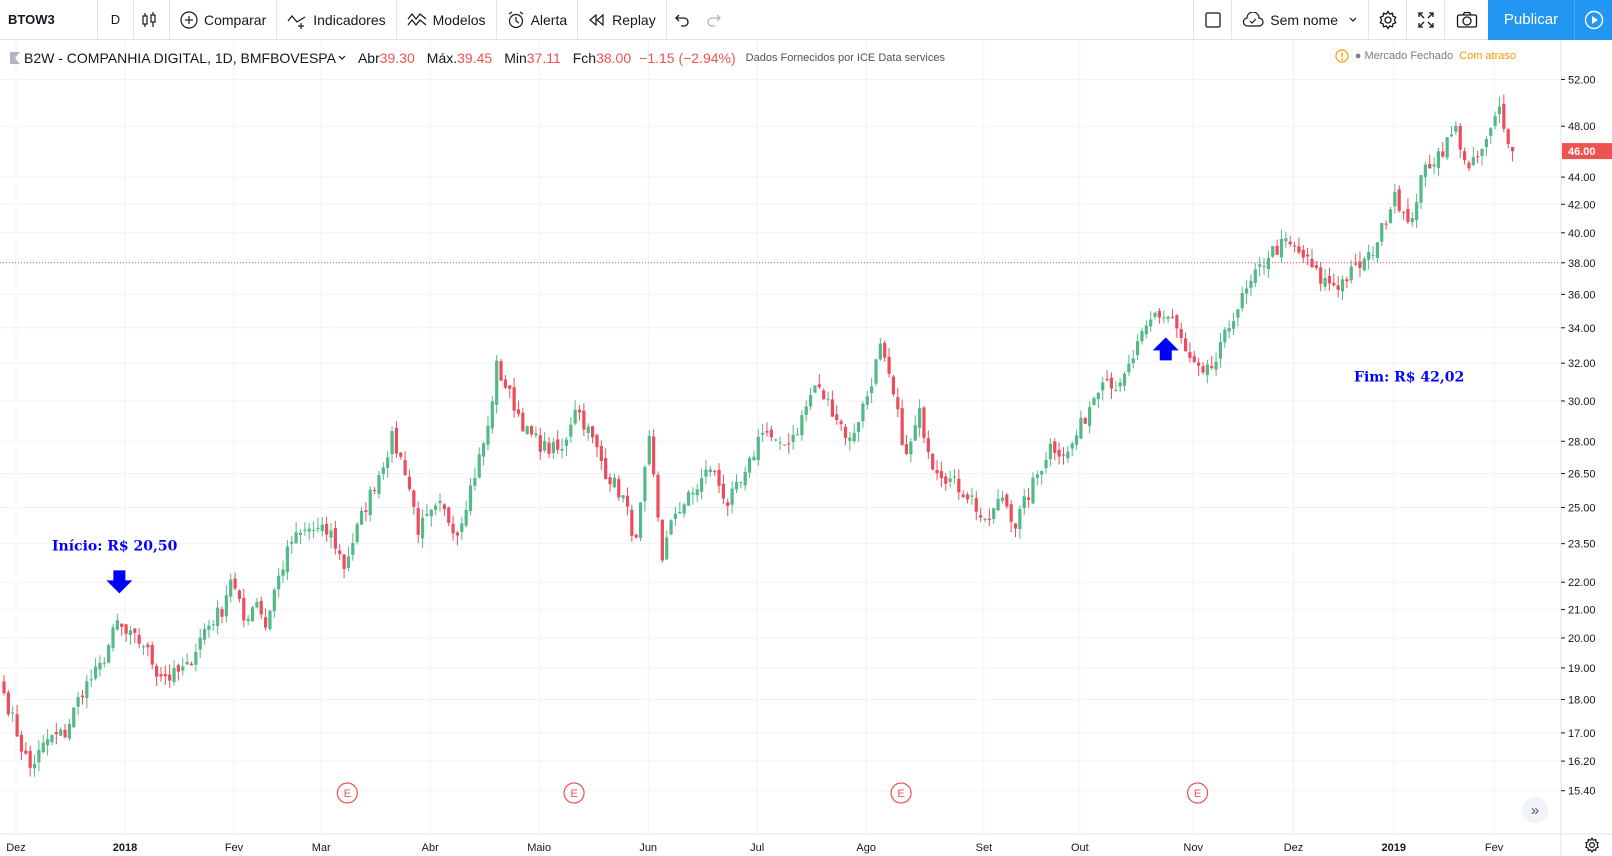  What do you see at coordinates (1425, 20) in the screenshot?
I see `fullscreen-button` at bounding box center [1425, 20].